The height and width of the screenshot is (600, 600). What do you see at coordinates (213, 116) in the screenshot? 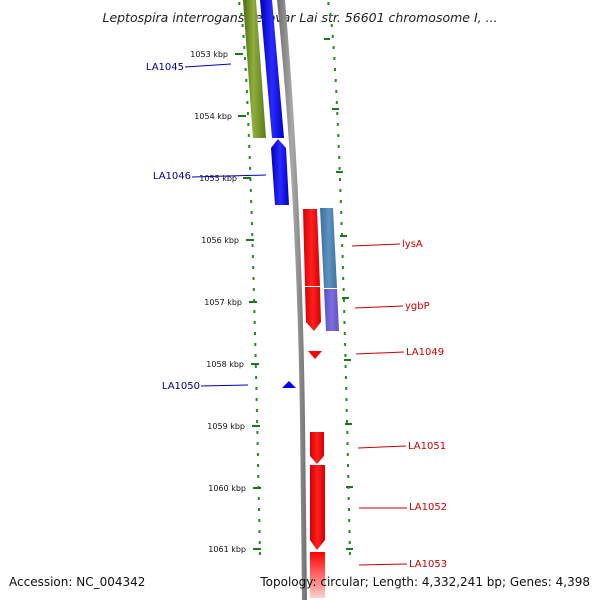
I see `tick-label-1054: 1054 kbp` at bounding box center [213, 116].